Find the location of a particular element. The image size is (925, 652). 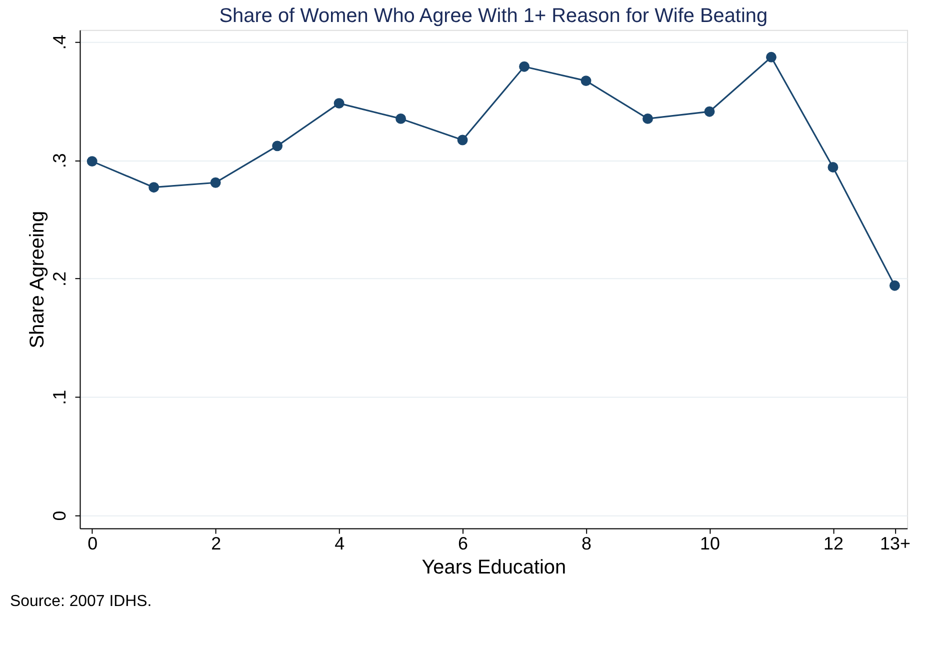

x-tick-label: 12 is located at coordinates (833, 544).